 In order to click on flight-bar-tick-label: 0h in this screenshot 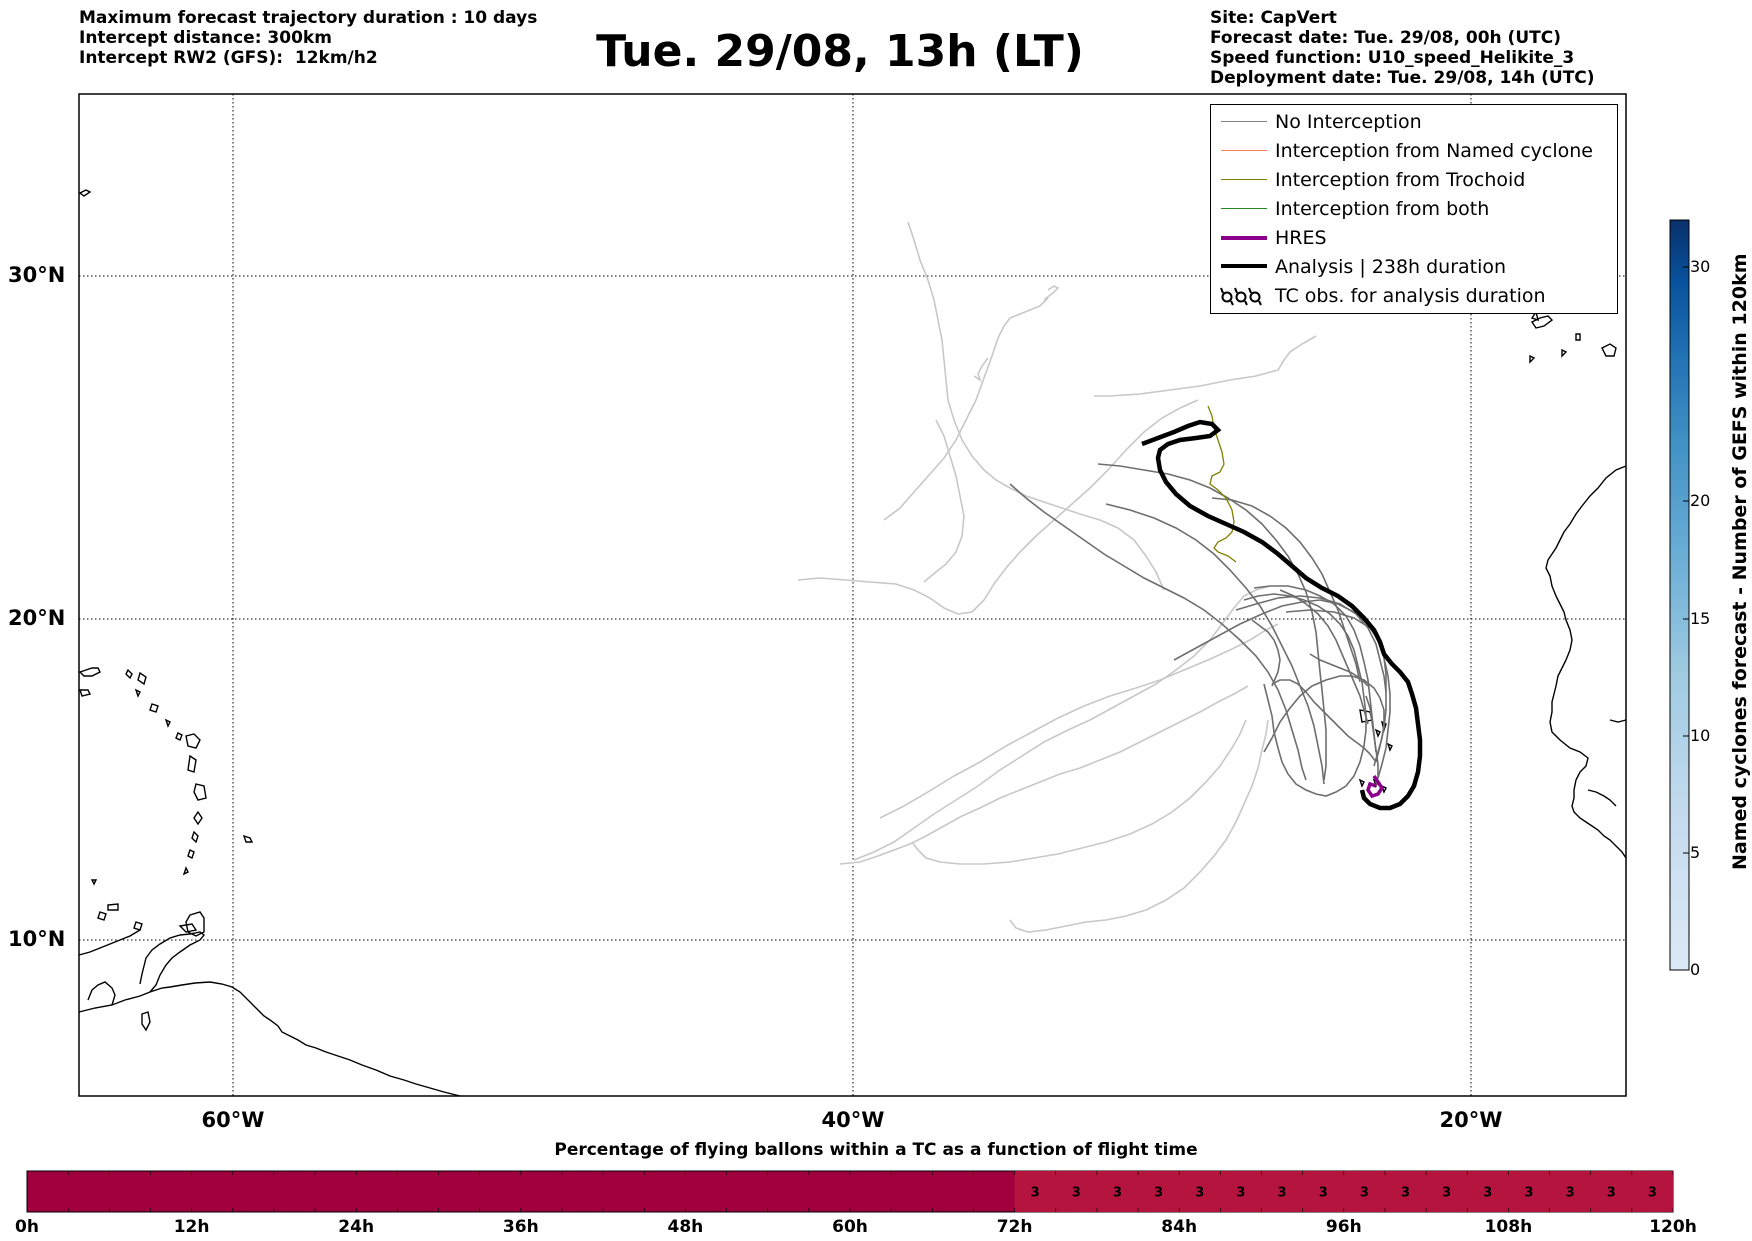, I will do `click(27, 1227)`.